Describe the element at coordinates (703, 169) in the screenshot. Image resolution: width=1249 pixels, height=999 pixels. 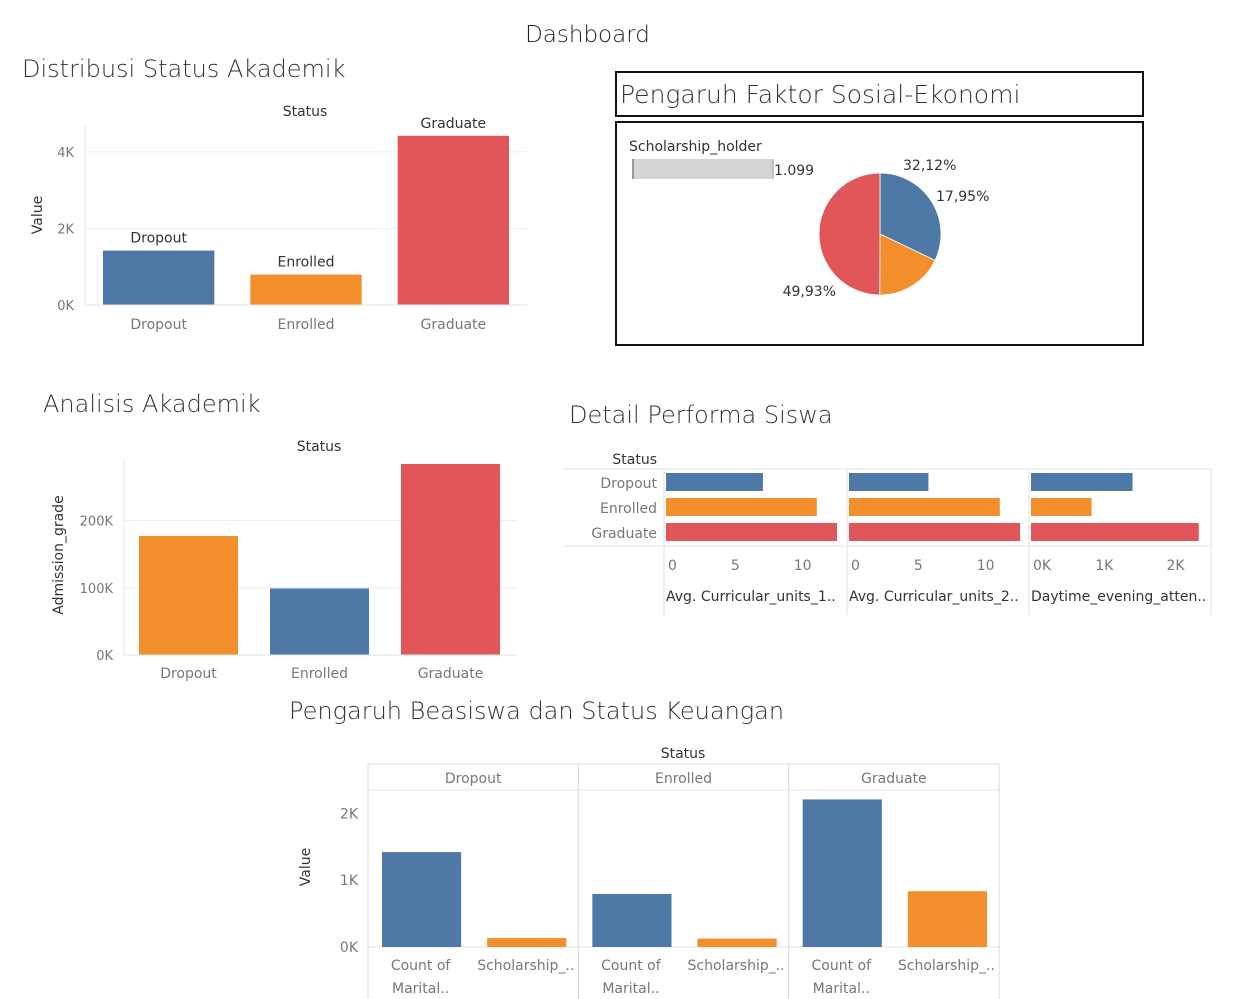
I see `legend-bar` at that location.